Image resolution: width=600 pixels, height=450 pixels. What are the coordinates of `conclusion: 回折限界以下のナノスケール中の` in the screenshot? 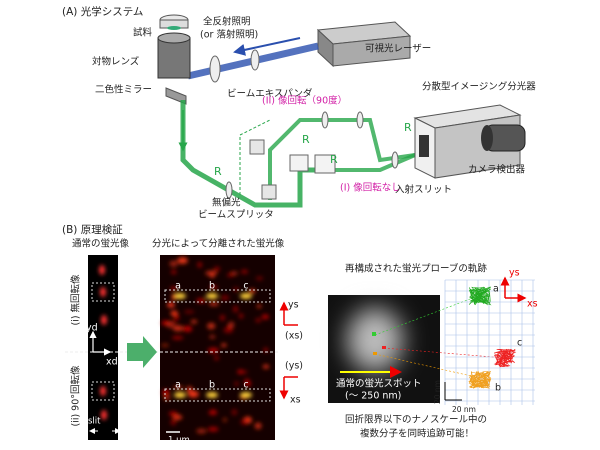 It's located at (416, 420).